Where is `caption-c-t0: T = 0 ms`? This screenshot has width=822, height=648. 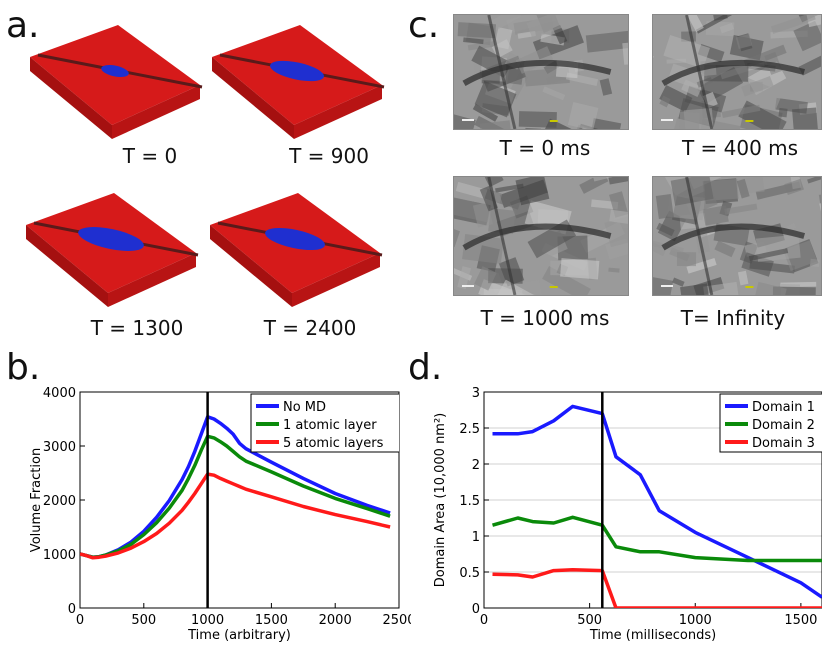 caption-c-t0: T = 0 ms is located at coordinates (545, 148).